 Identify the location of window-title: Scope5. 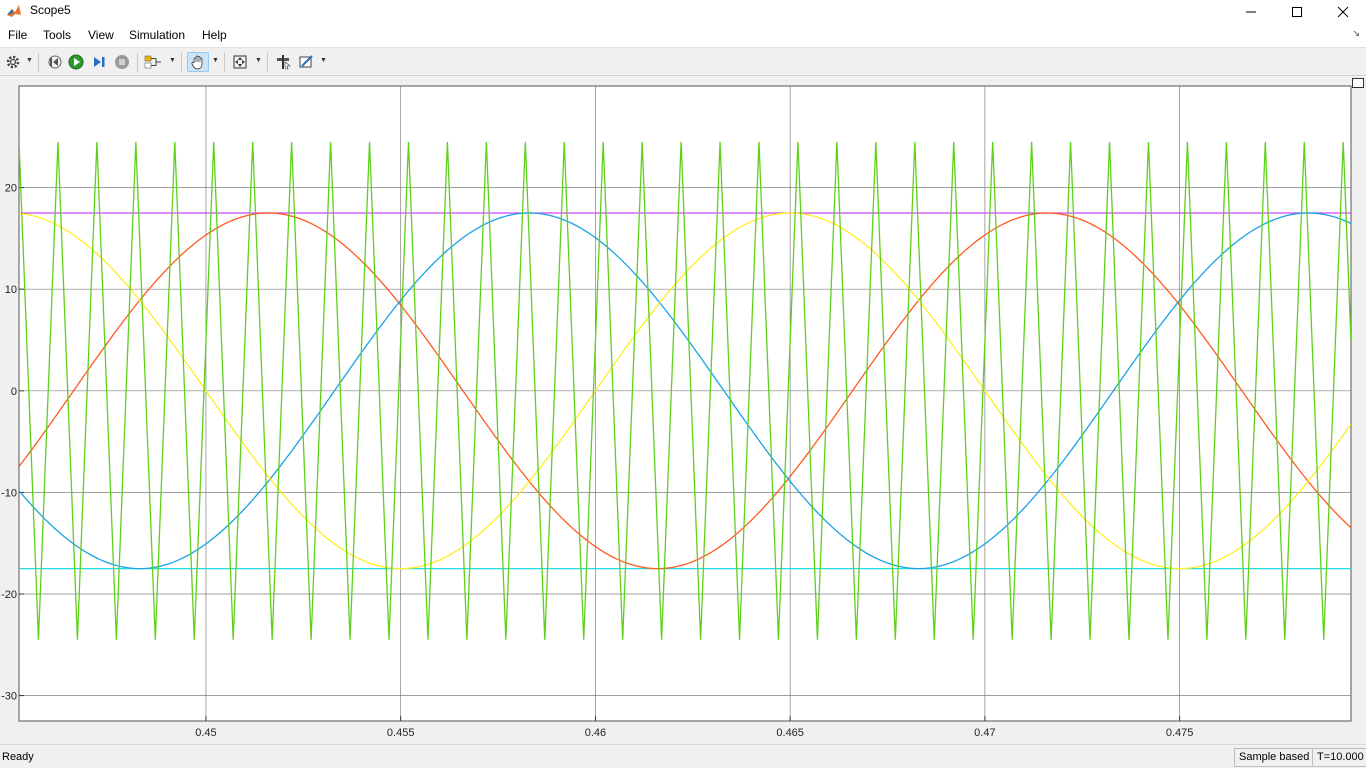
(50, 10).